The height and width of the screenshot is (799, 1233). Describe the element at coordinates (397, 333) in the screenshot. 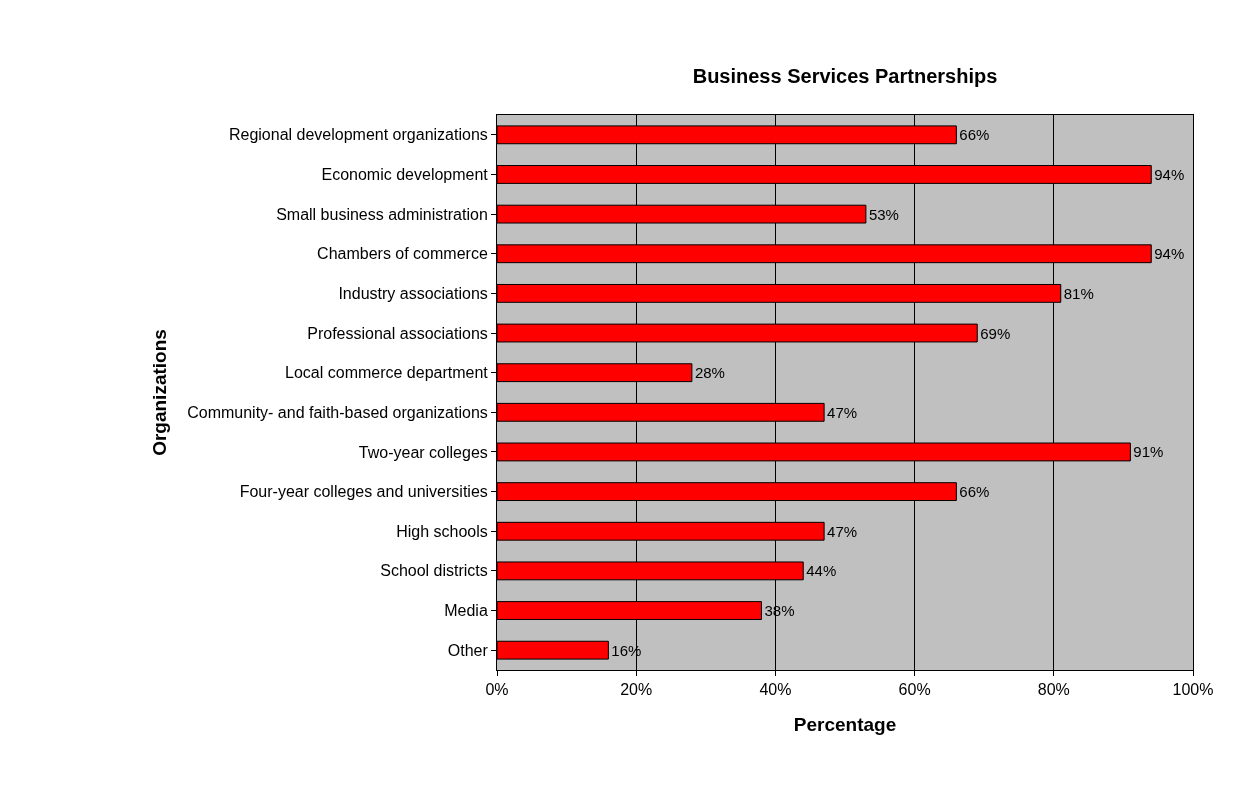

I see `y-tick-label: Professional associations` at that location.